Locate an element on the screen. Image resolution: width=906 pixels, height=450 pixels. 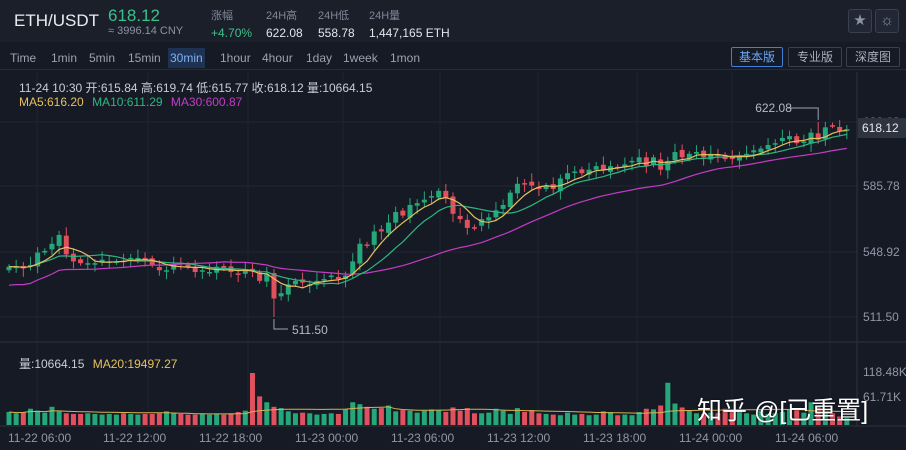
view-button-1: 基本版 is located at coordinates (757, 57).